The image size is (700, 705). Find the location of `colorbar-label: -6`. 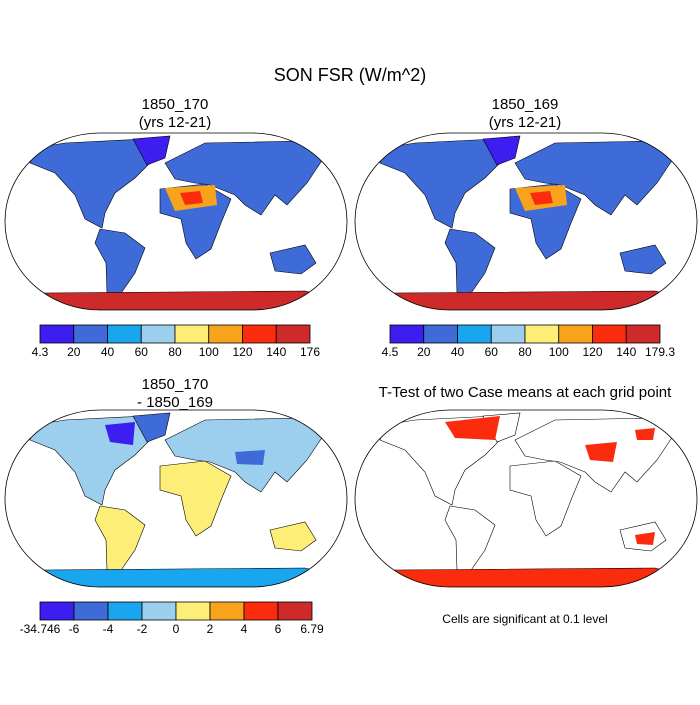

colorbar-label: -6 is located at coordinates (74, 629).